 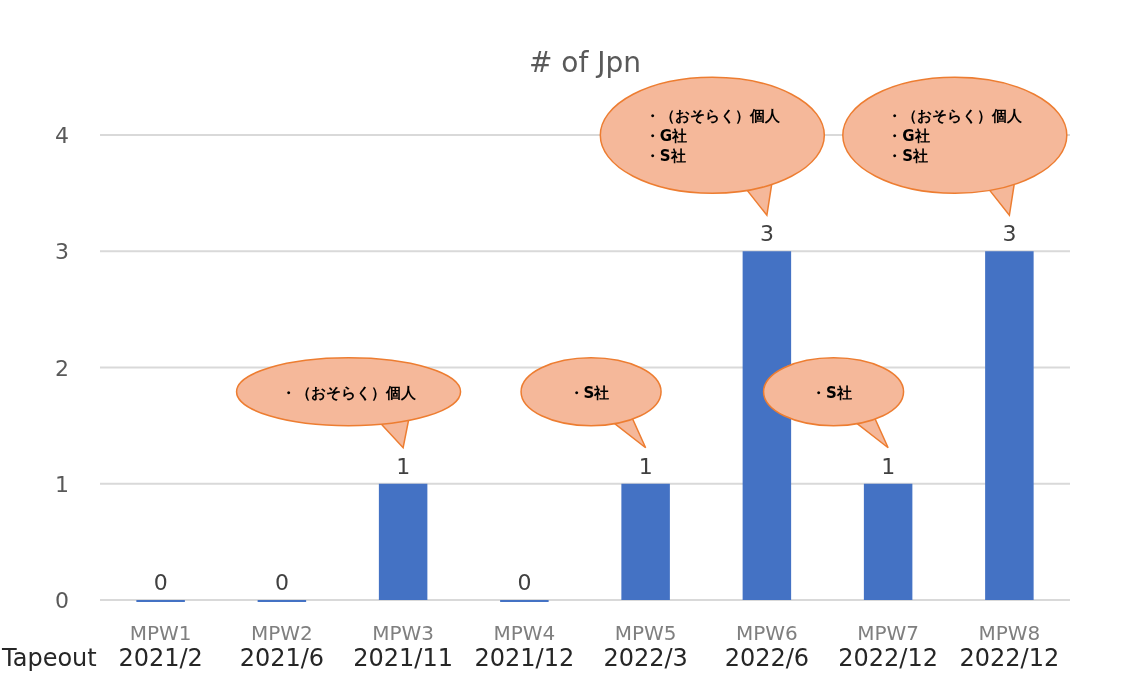 I want to click on y-tick-label: 0, so click(x=62, y=600).